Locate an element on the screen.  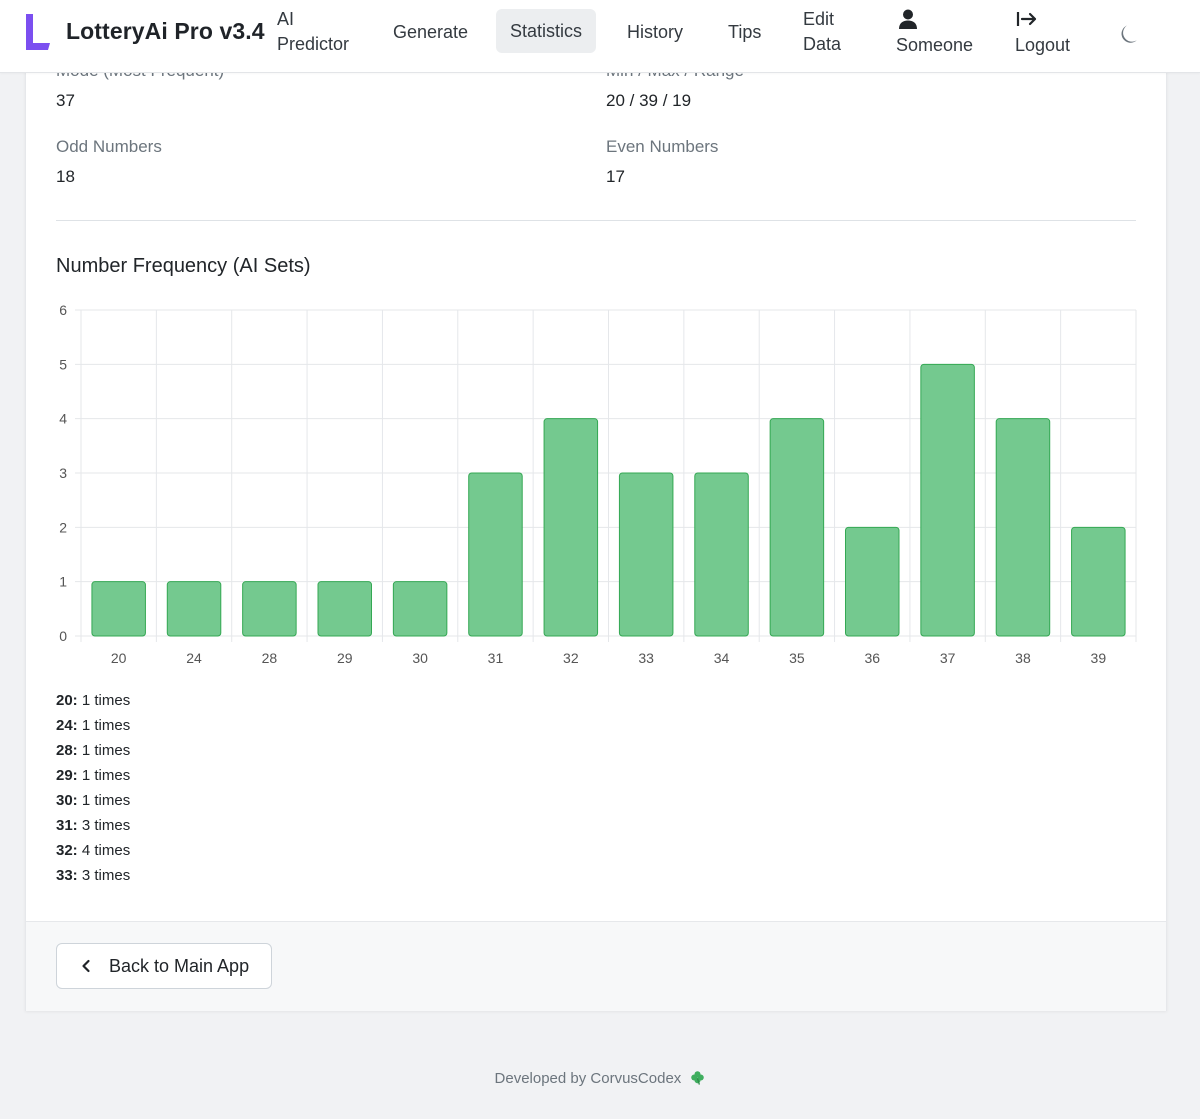
nav-logout: Logout is located at coordinates (1042, 33).